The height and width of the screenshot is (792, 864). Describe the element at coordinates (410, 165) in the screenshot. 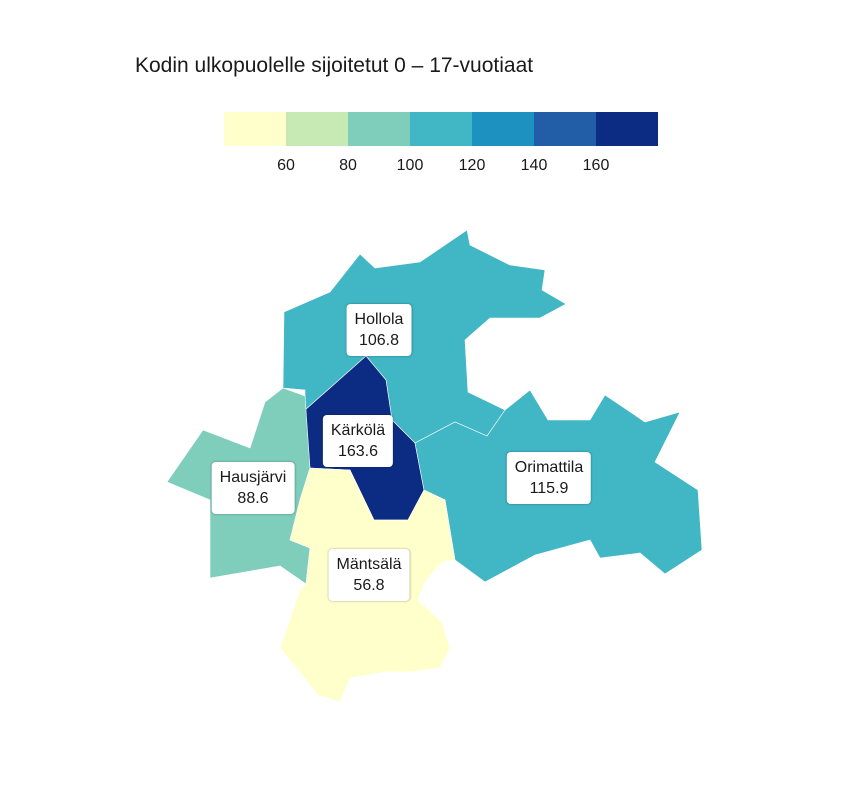

I see `legend-tick-label: 100` at that location.